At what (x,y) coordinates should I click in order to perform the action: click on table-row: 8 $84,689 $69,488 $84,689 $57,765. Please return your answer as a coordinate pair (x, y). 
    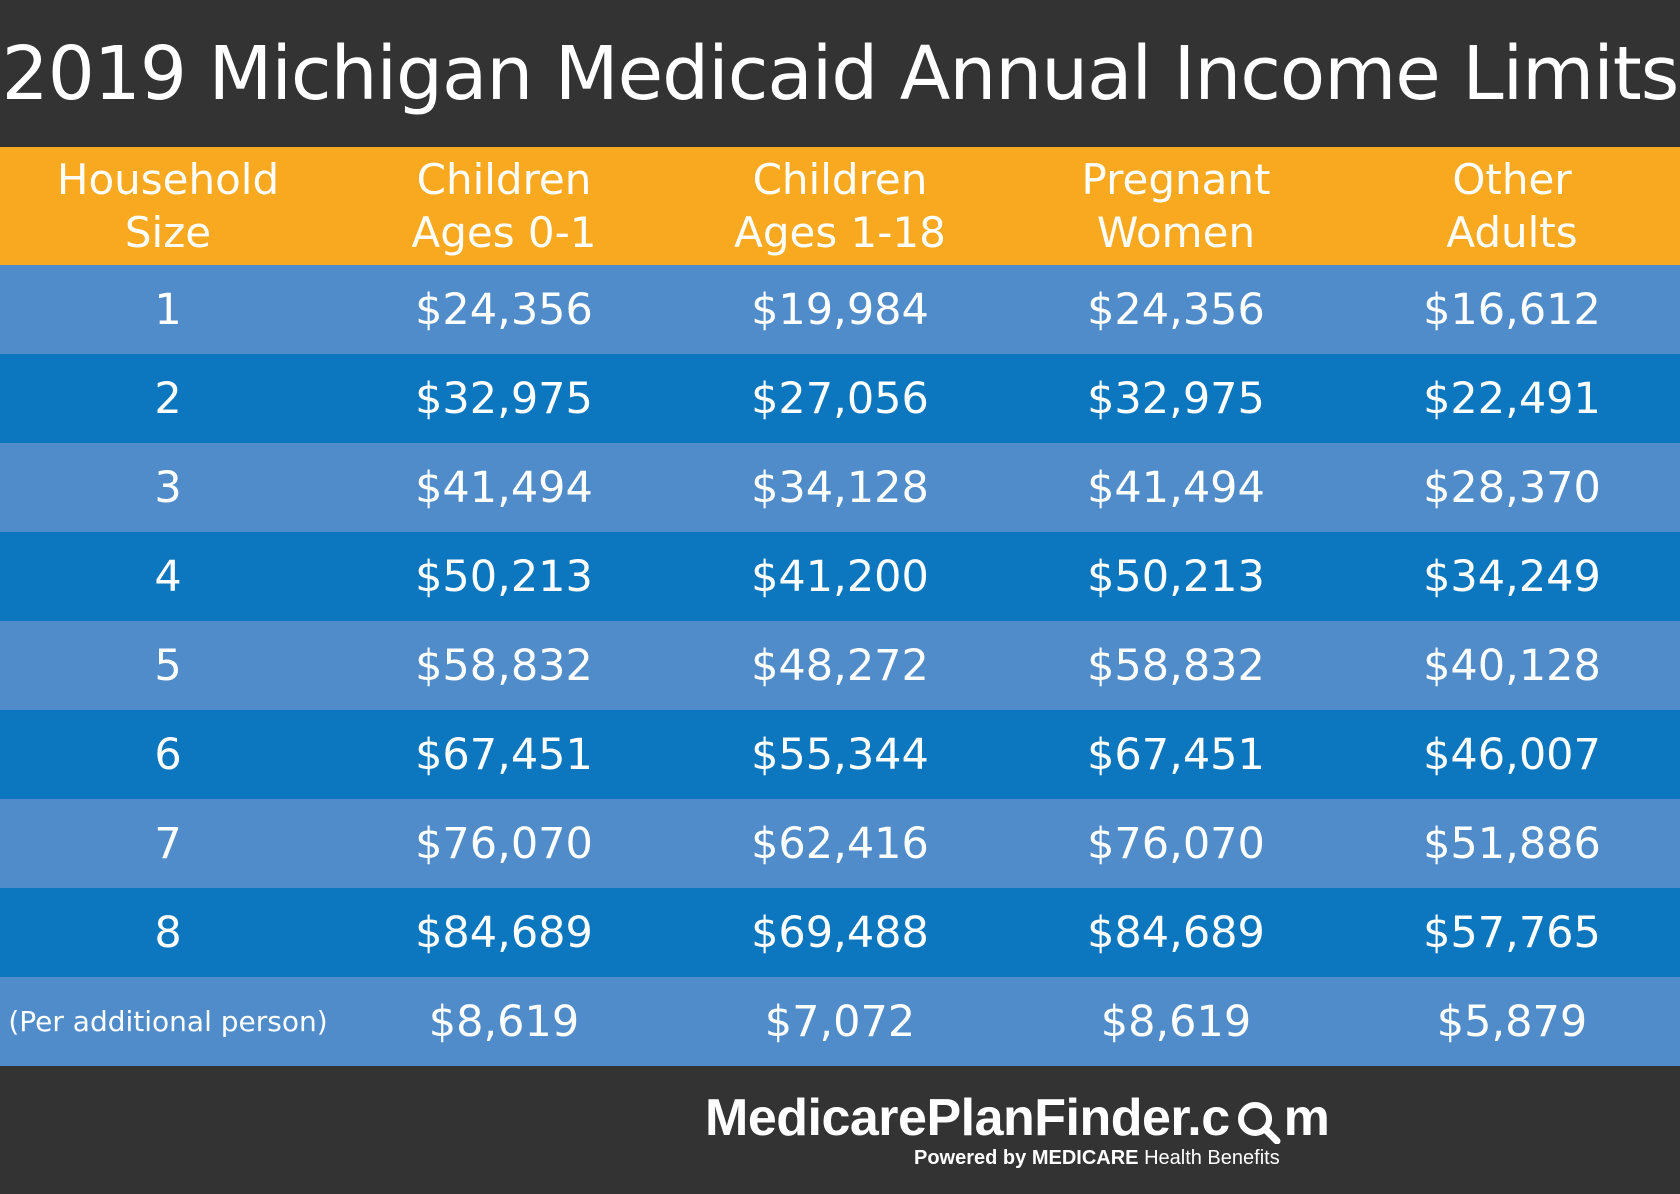
    Looking at the image, I should click on (840, 932).